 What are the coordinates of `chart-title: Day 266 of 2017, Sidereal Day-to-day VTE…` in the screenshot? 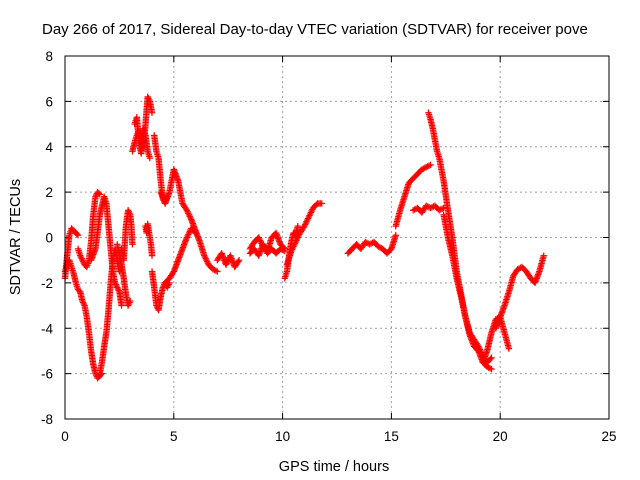 It's located at (315, 29).